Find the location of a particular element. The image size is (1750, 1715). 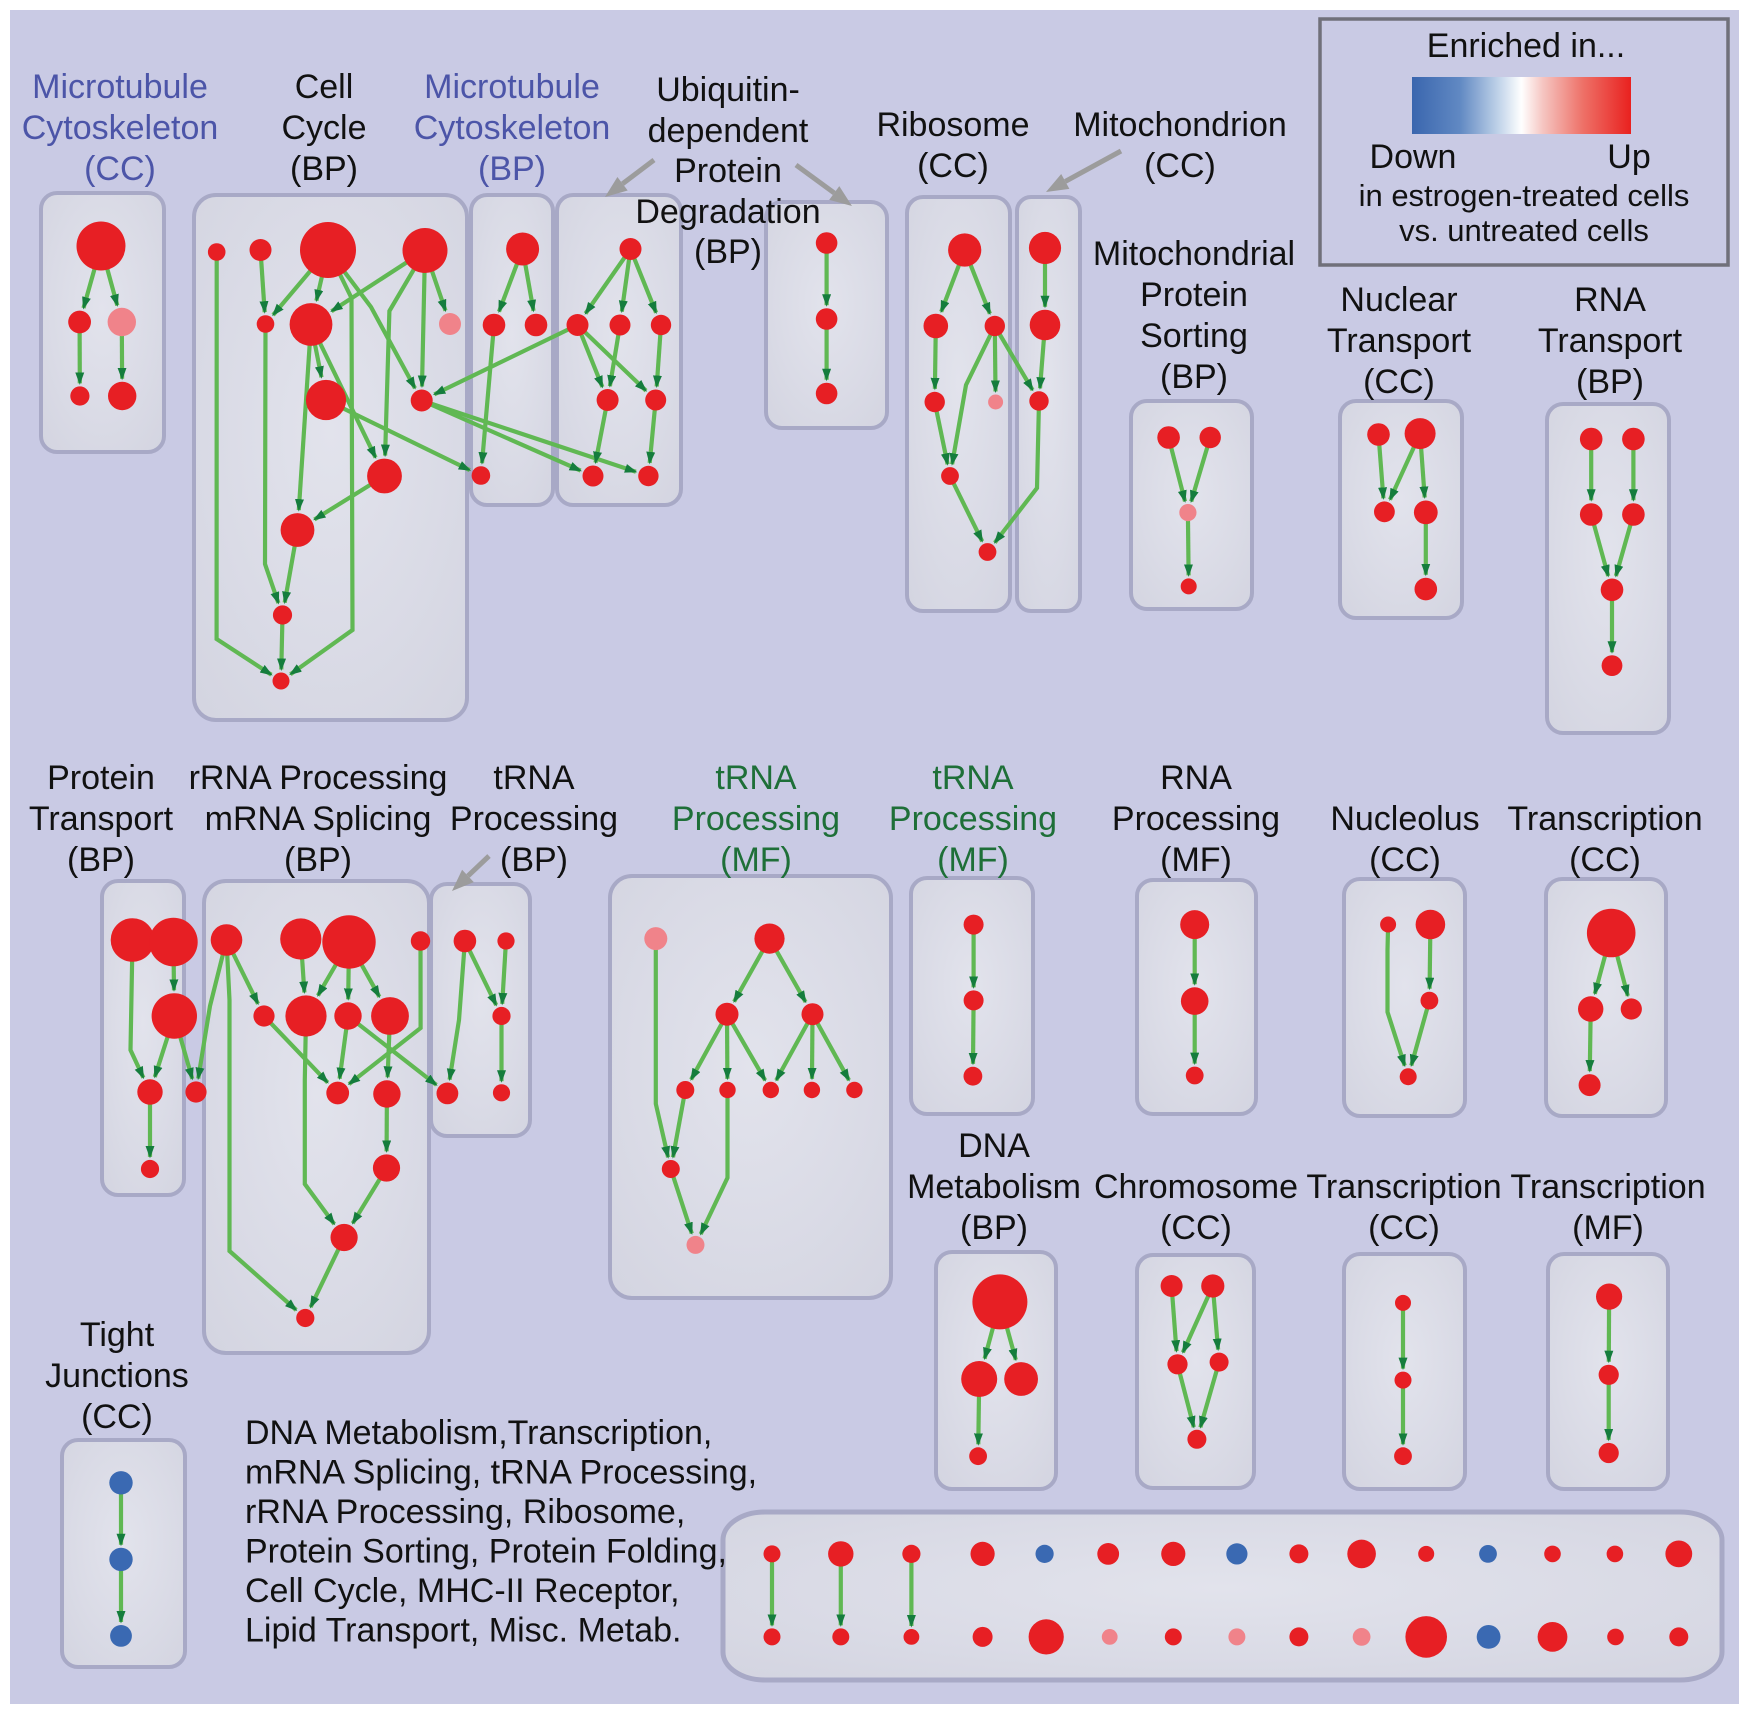

svg-text: Tight is located at coordinates (117, 1335).